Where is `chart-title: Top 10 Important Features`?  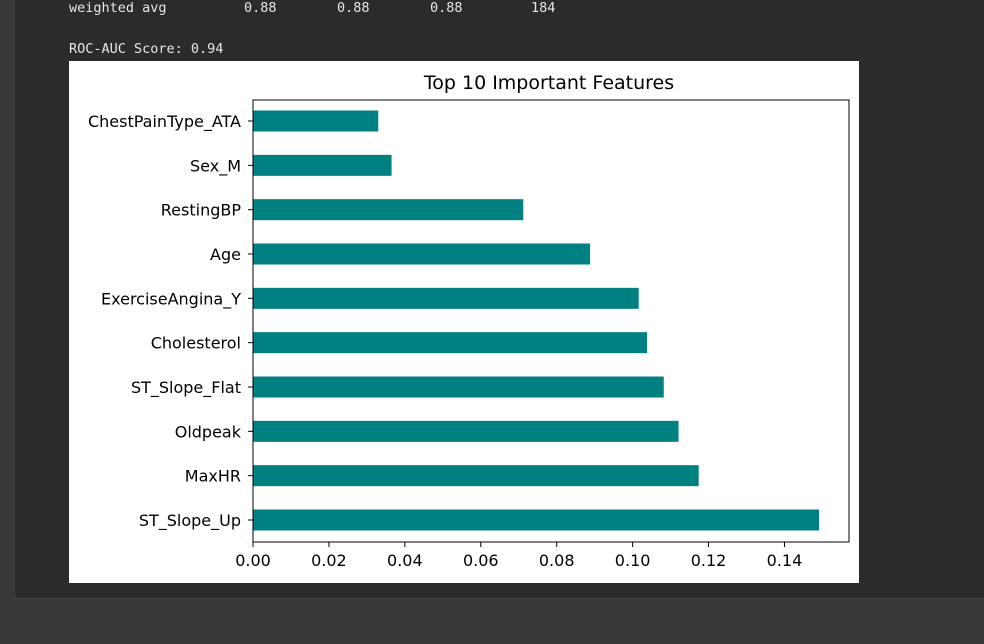
chart-title: Top 10 Important Features is located at coordinates (548, 83).